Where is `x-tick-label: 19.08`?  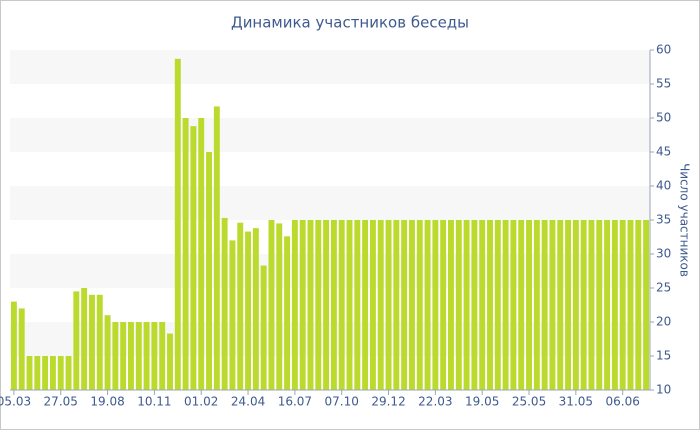
x-tick-label: 19.08 is located at coordinates (107, 402).